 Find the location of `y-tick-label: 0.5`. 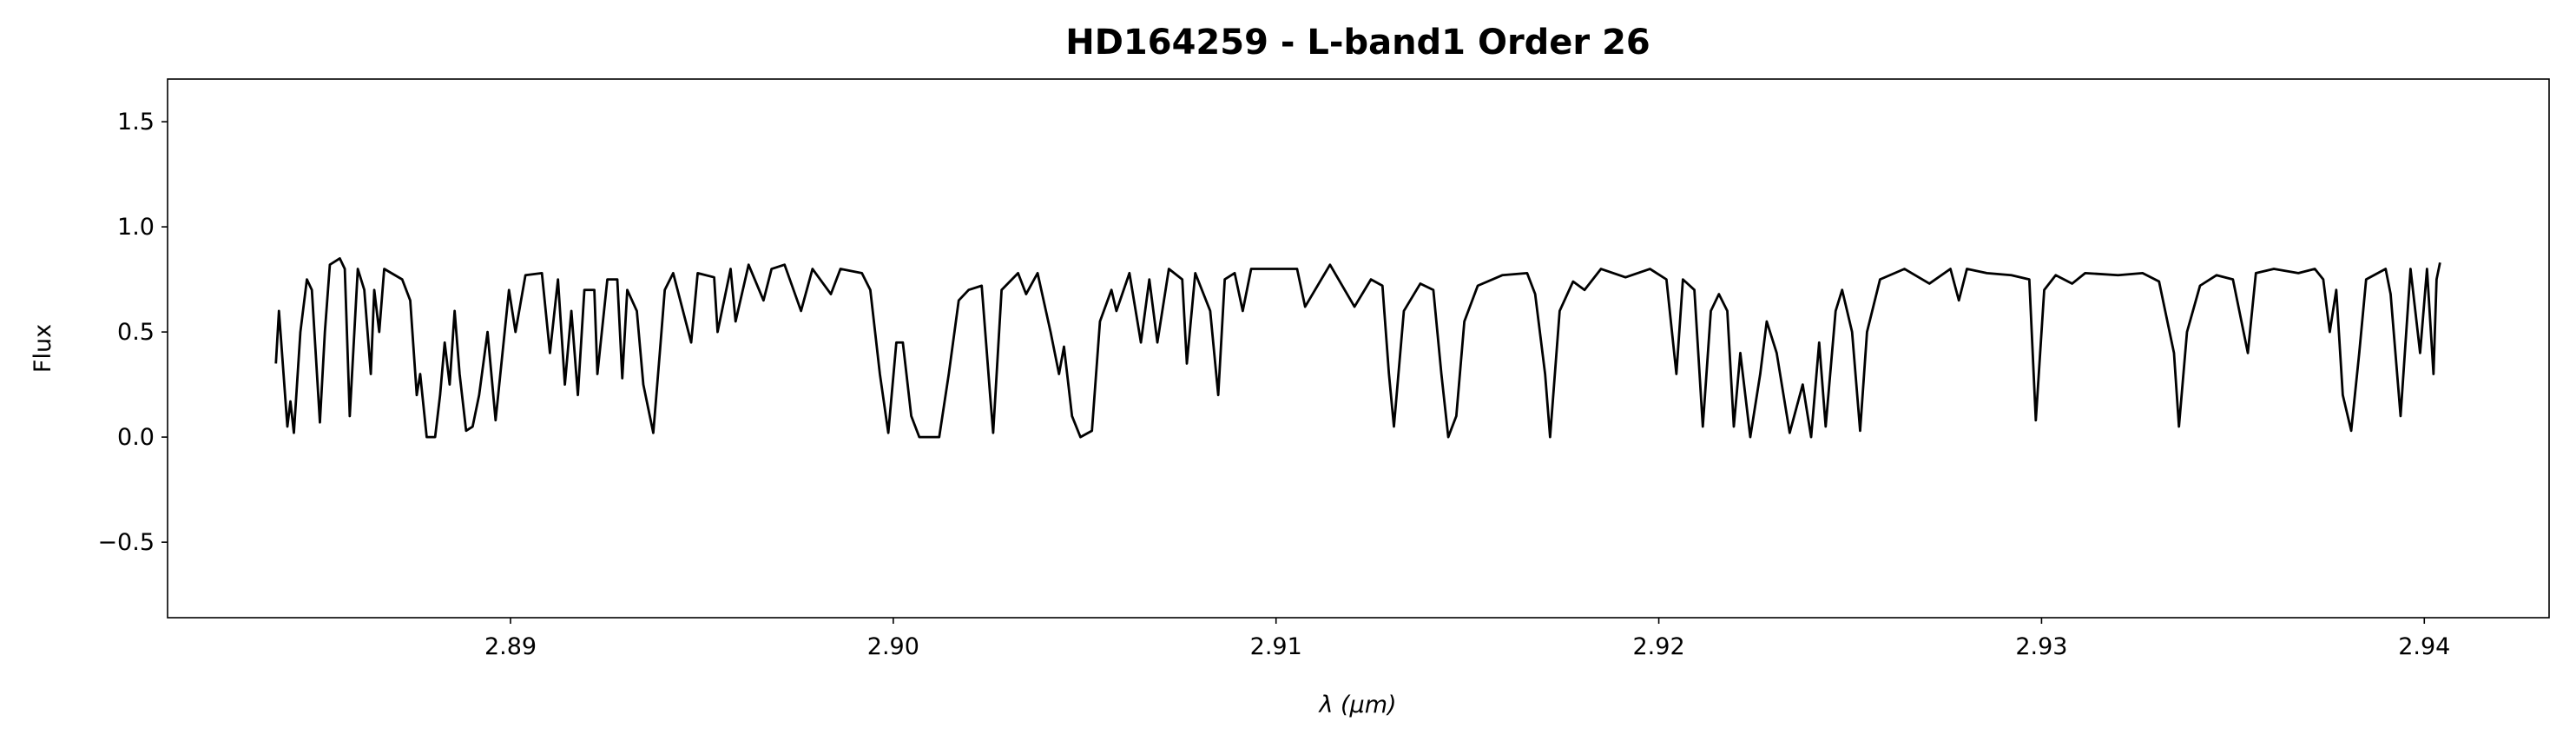

y-tick-label: 0.5 is located at coordinates (136, 332).